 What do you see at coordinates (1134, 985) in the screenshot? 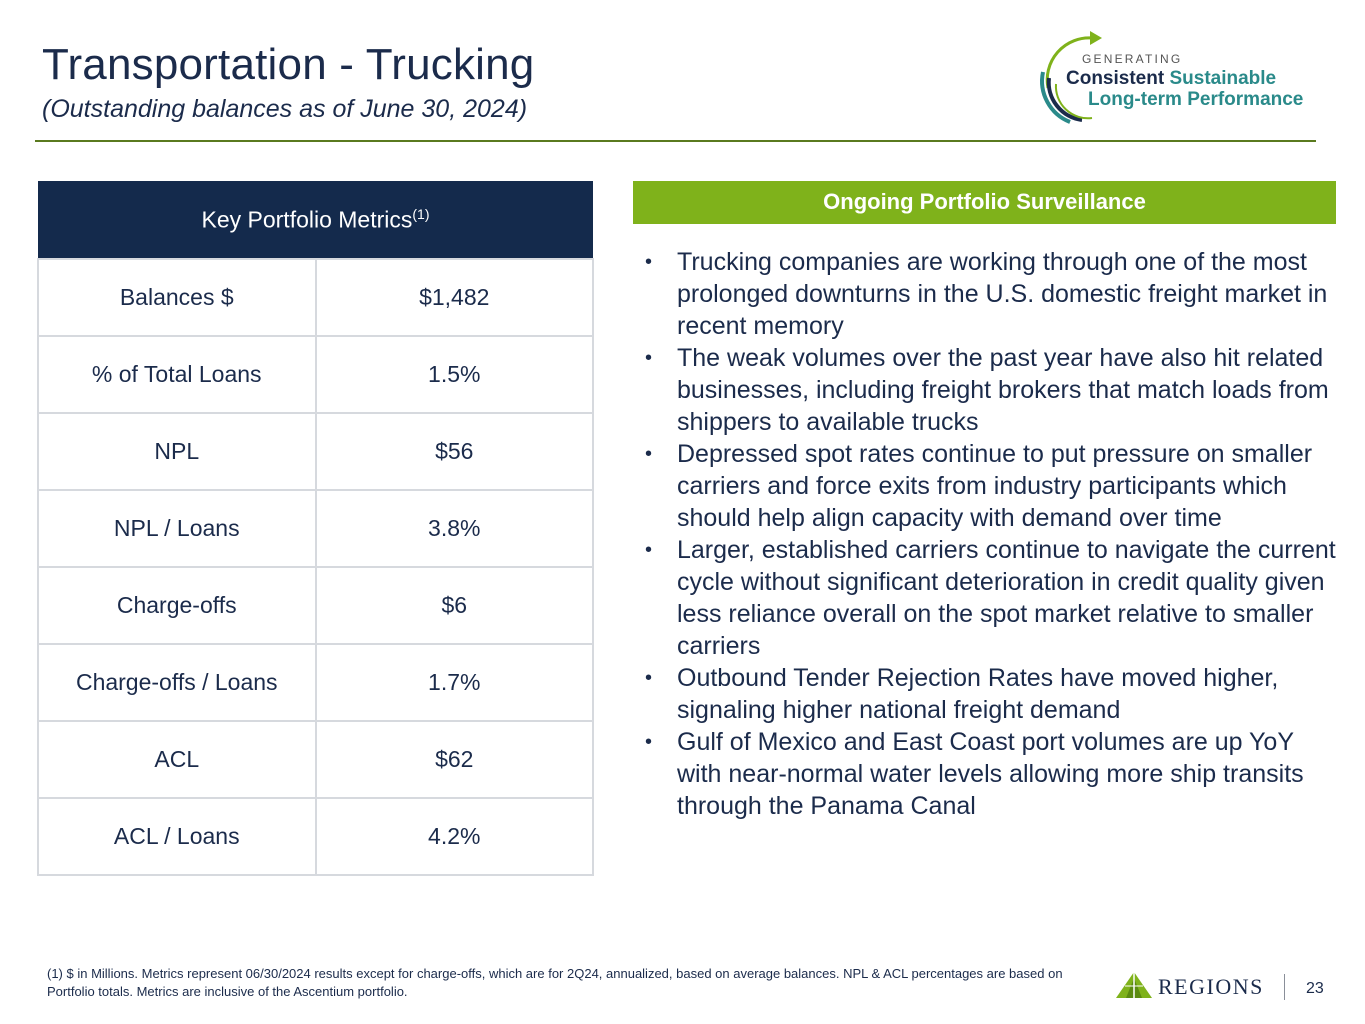
I see `regions-pyramid-icon` at bounding box center [1134, 985].